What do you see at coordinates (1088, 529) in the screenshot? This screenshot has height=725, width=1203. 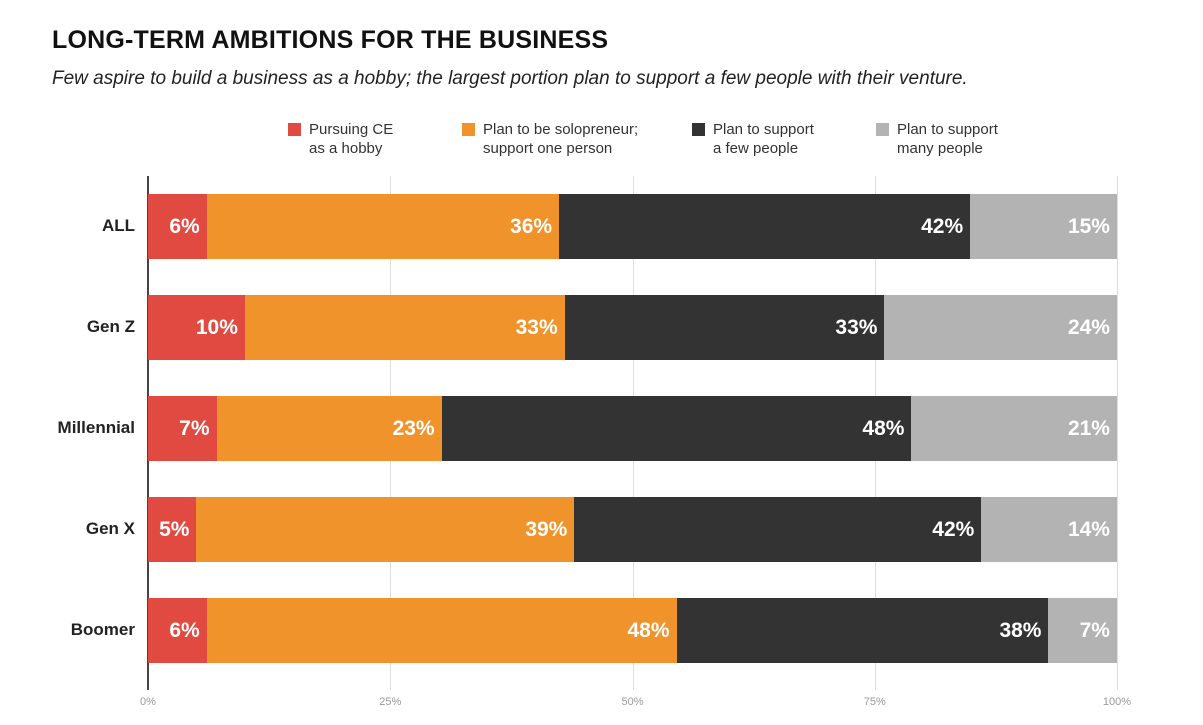 I see `data-label: 14%` at bounding box center [1088, 529].